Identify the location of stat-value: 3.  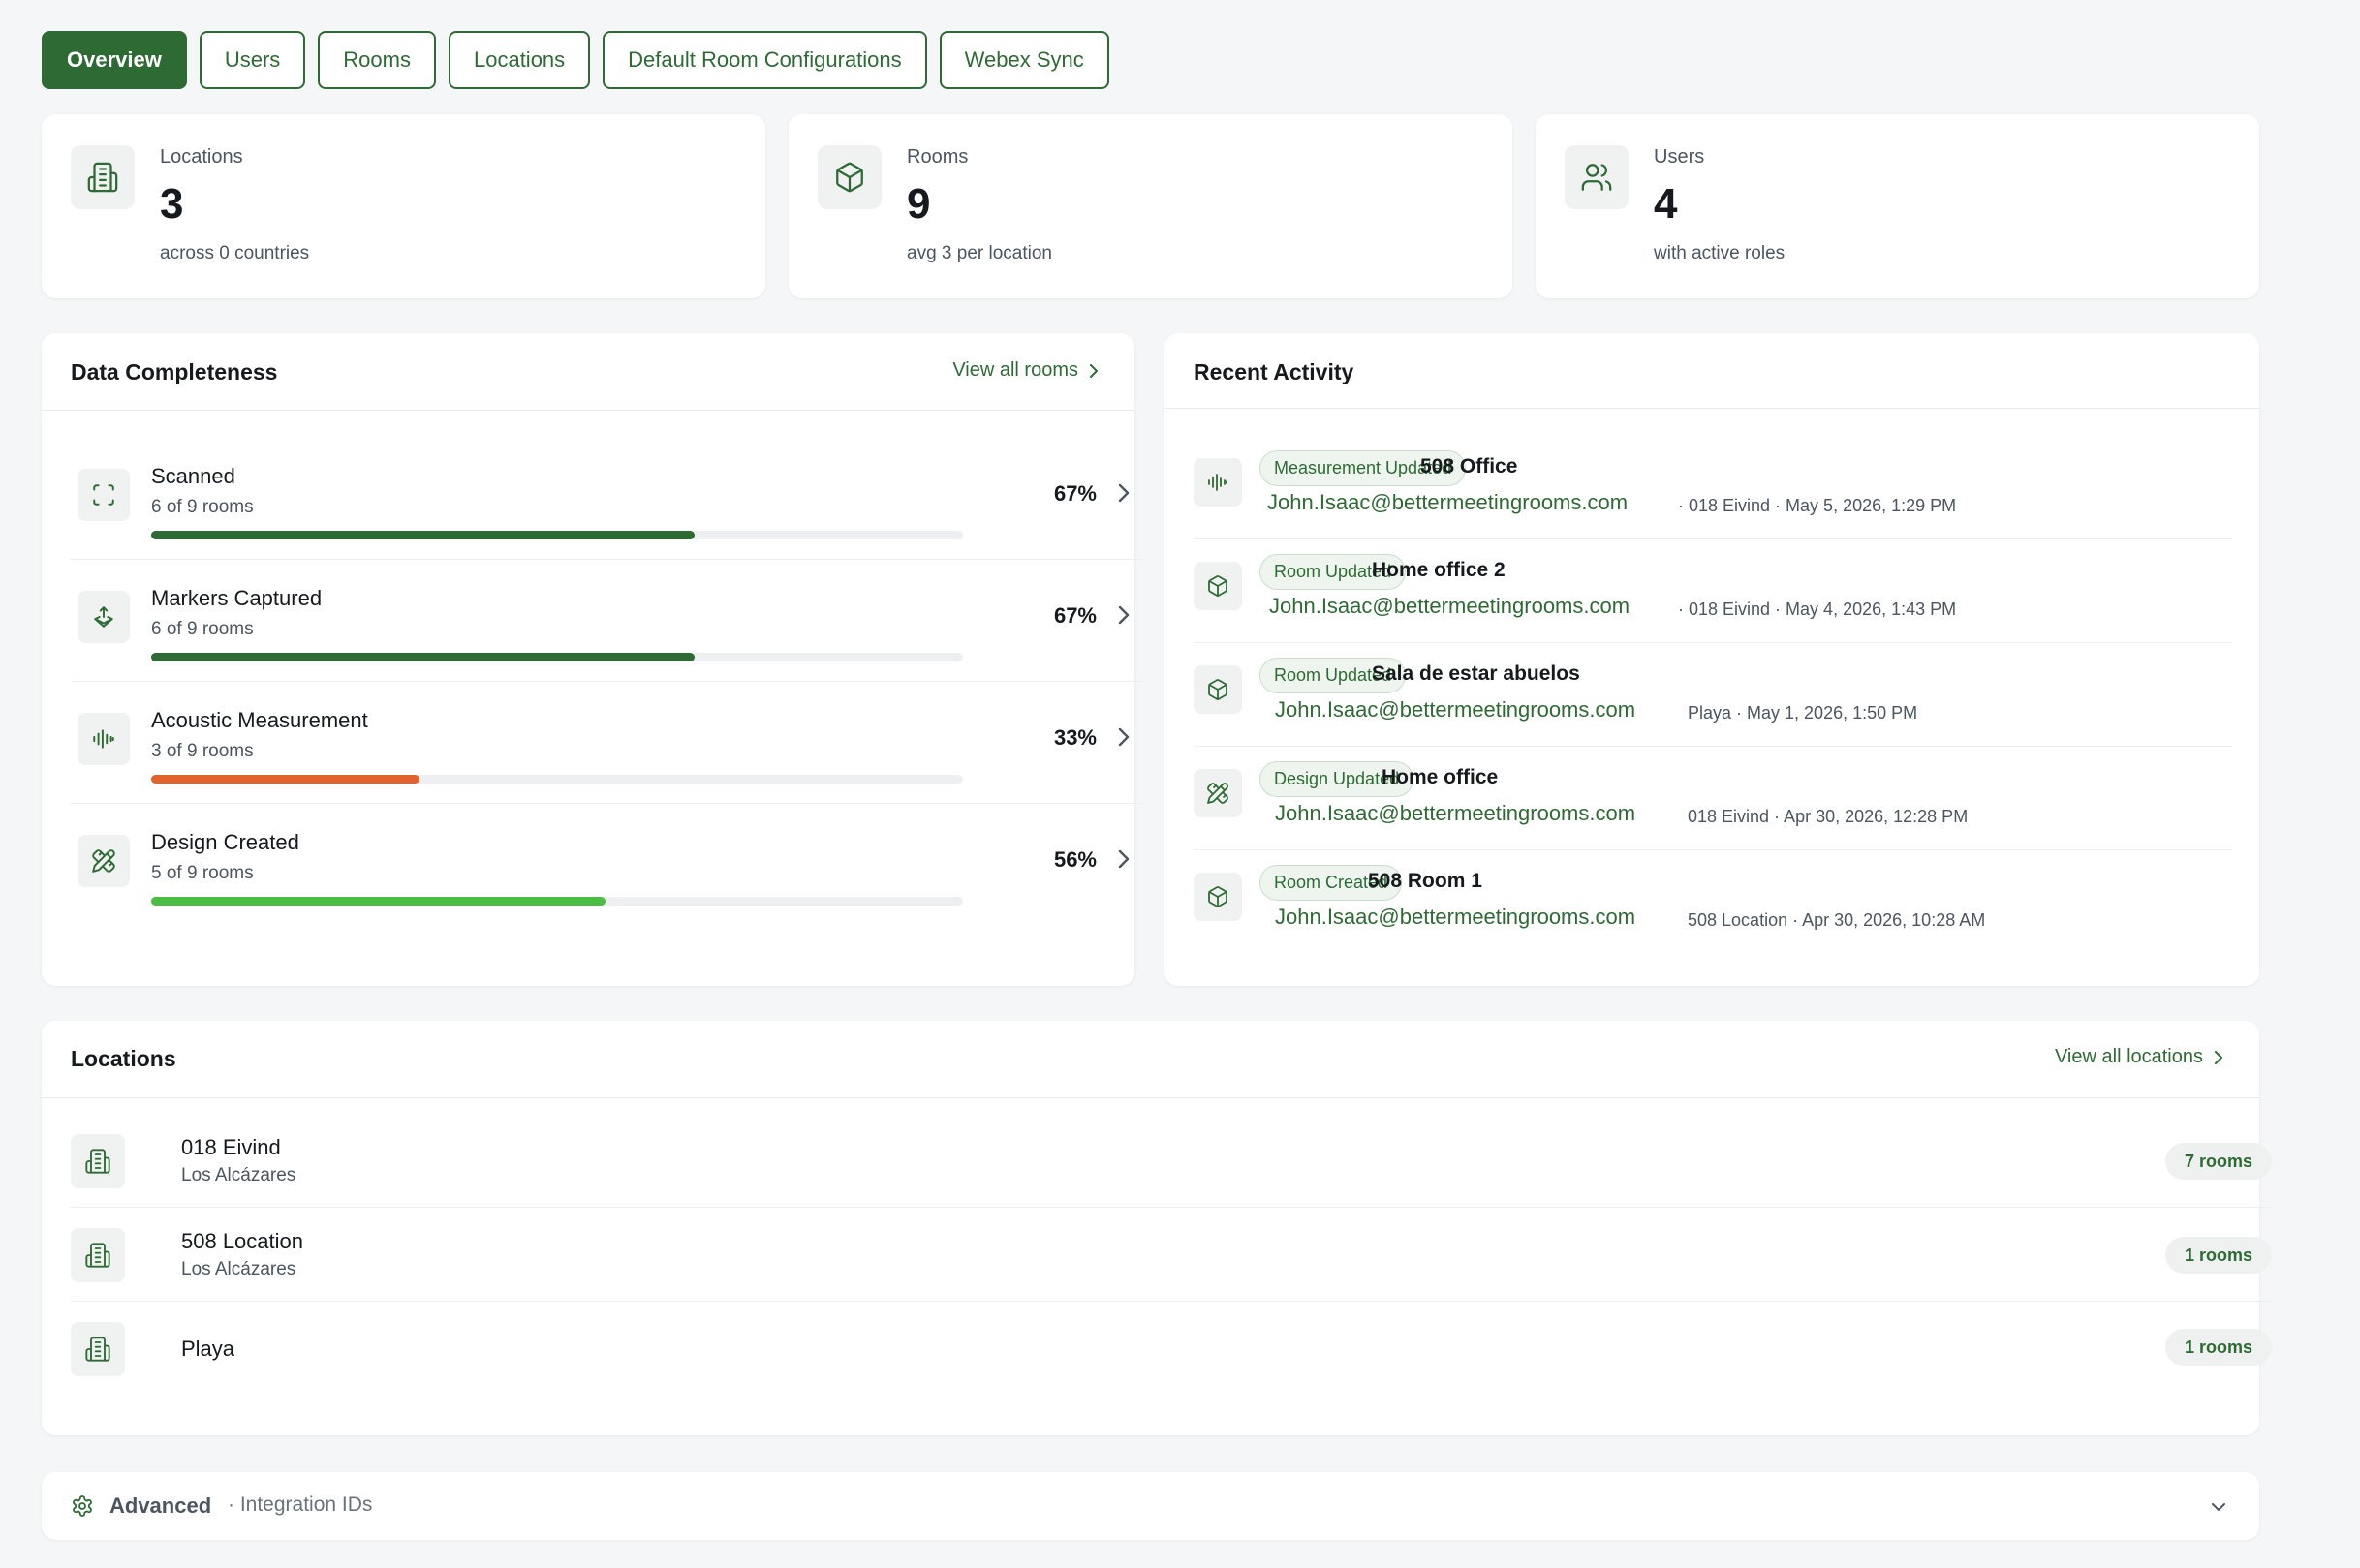
(172, 204).